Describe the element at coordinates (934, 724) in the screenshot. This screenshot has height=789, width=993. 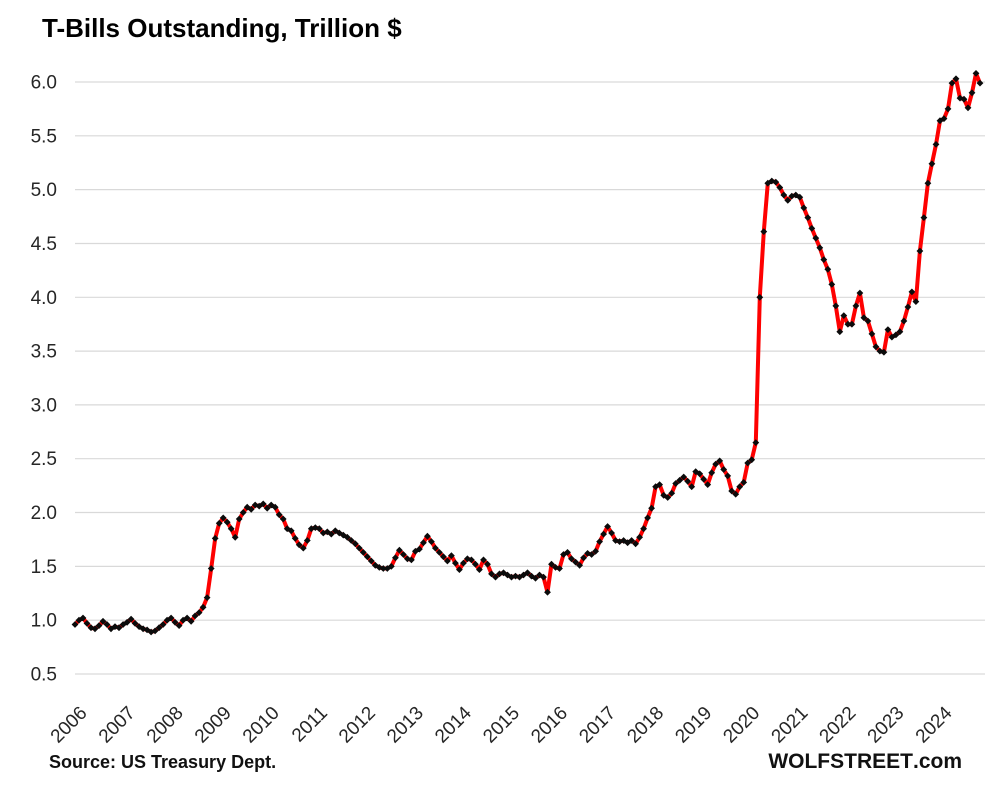
I see `x-tick-label: 2024` at that location.